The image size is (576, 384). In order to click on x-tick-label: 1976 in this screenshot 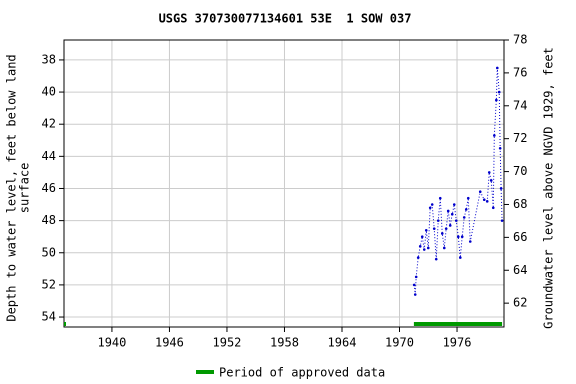, I will do `click(457, 343)`.